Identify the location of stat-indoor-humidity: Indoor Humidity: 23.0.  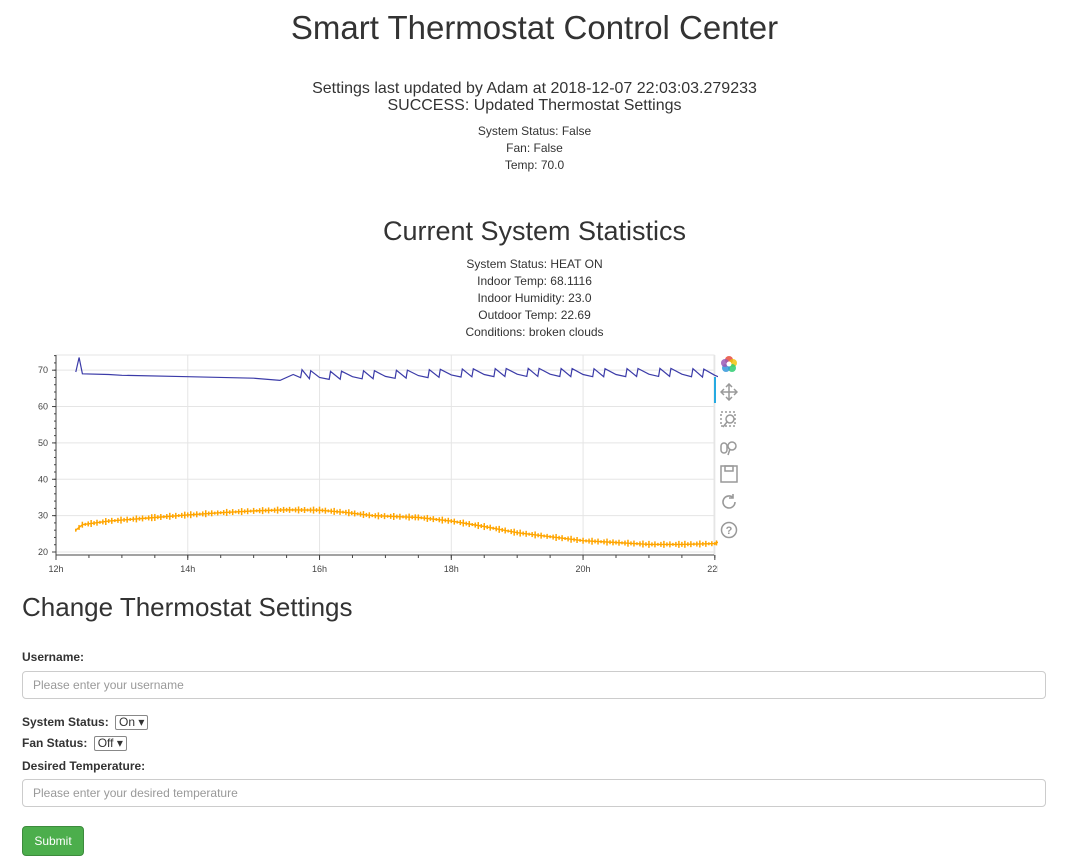
(534, 298).